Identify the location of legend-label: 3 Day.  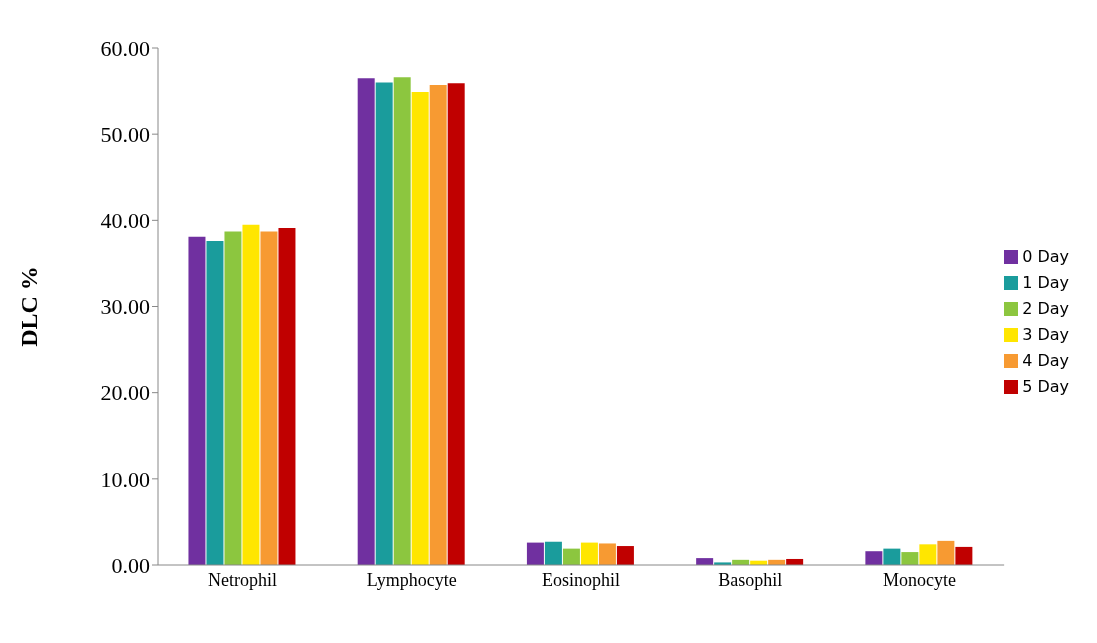
(1045, 334).